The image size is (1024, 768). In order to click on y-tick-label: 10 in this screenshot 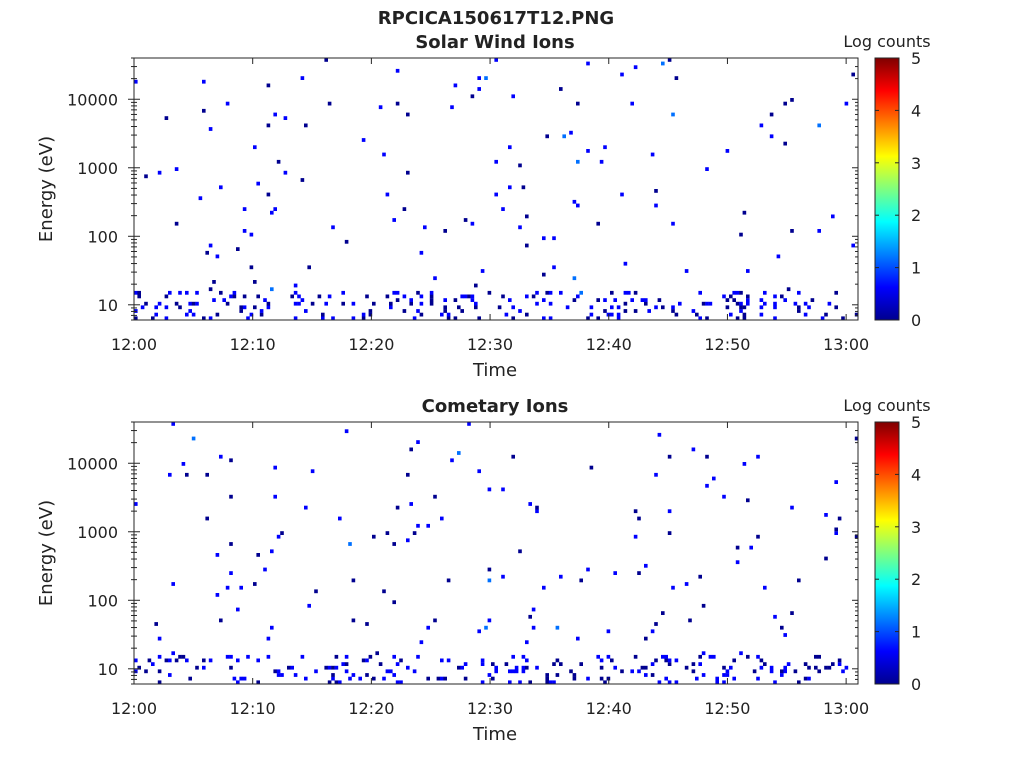, I will do `click(108, 305)`.